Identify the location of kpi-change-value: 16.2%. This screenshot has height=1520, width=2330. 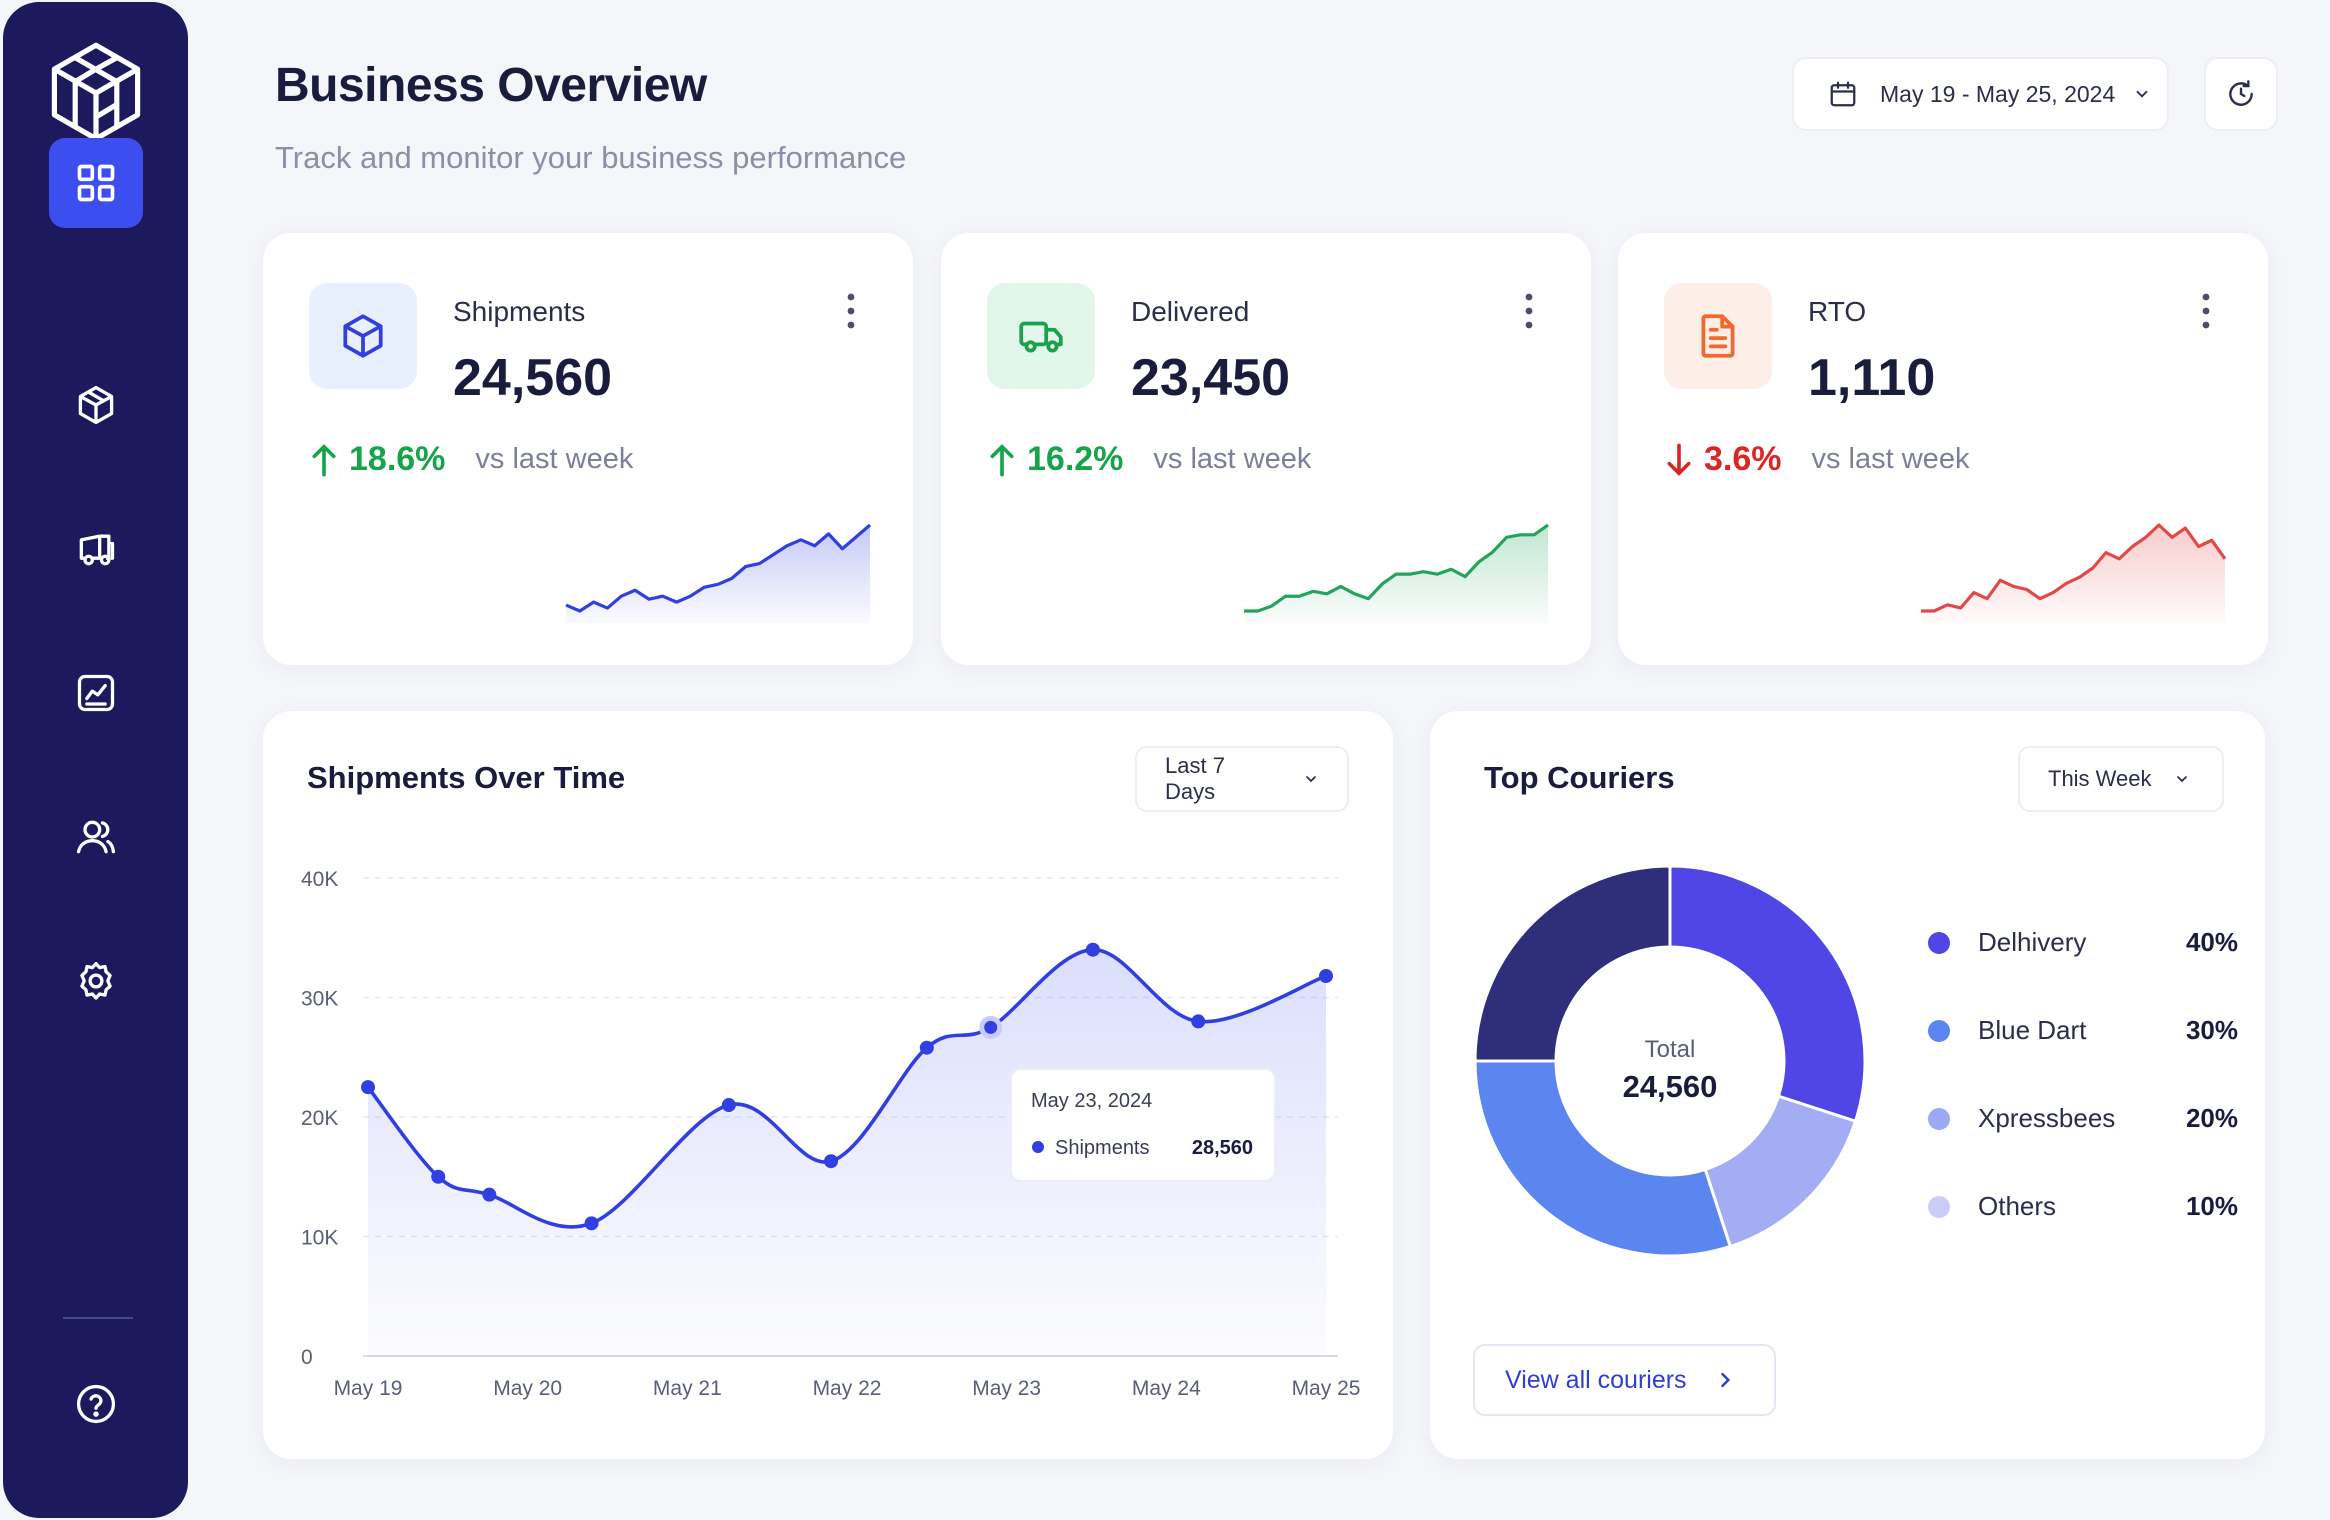
(1075, 459).